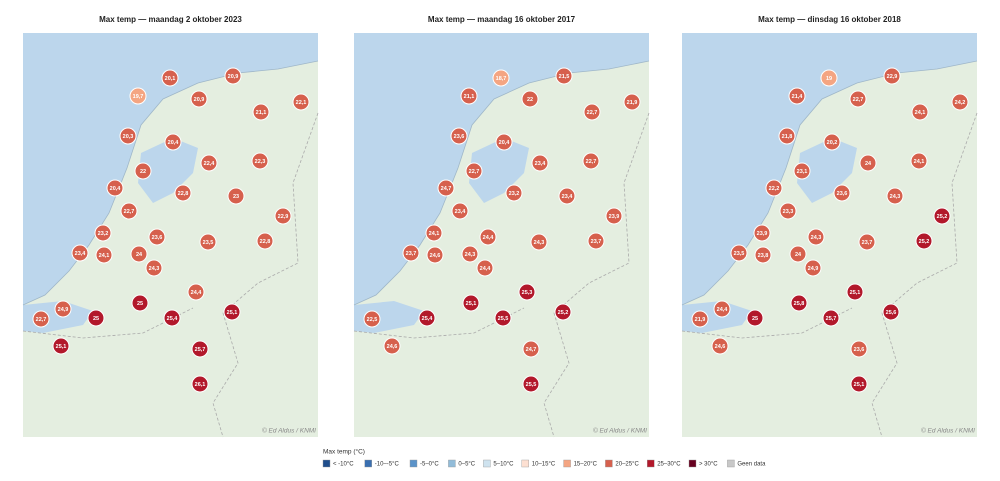 The width and height of the screenshot is (1000, 481). Describe the element at coordinates (739, 254) in the screenshot. I see `station-value: 23,5` at that location.